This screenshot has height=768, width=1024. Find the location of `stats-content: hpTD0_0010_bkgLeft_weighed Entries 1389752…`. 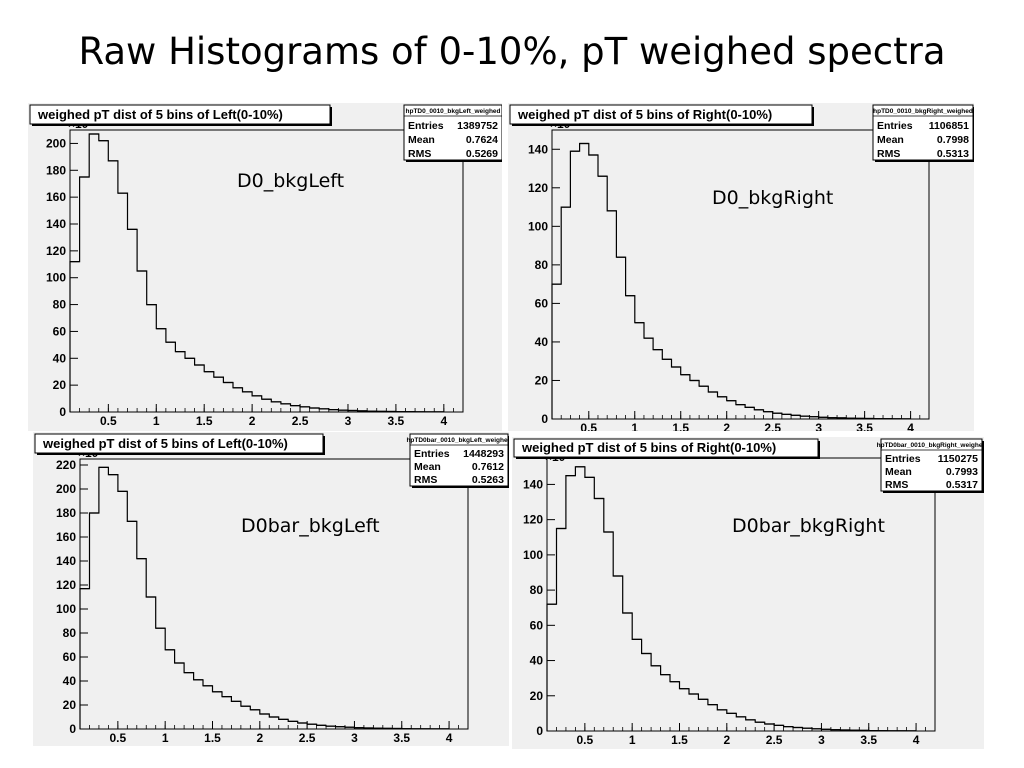

stats-content: hpTD0_0010_bkgLeft_weighed Entries 1389752… is located at coordinates (453, 134).